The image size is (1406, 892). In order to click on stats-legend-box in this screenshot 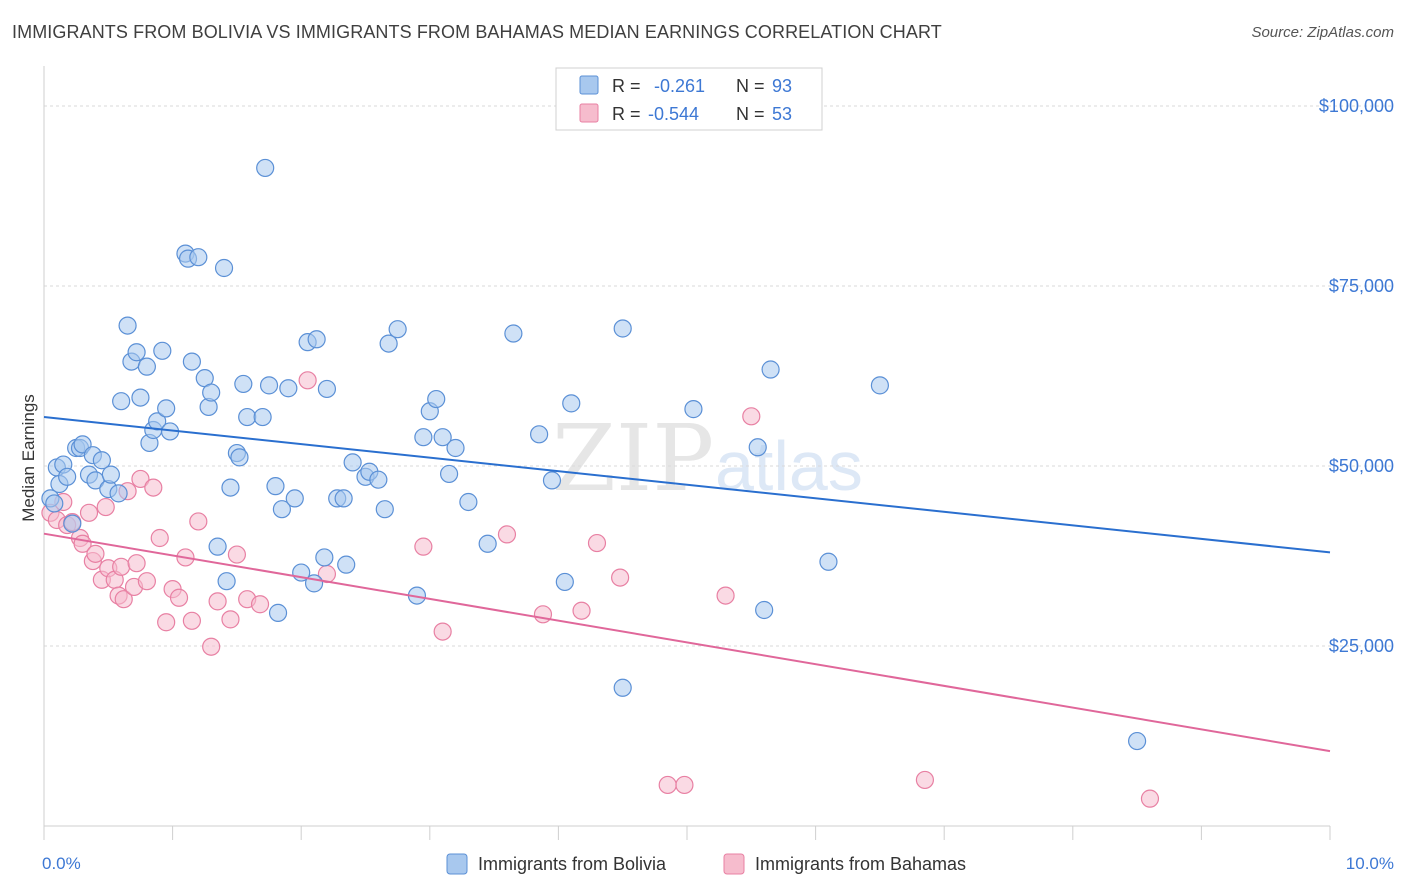, I will do `click(689, 99)`.